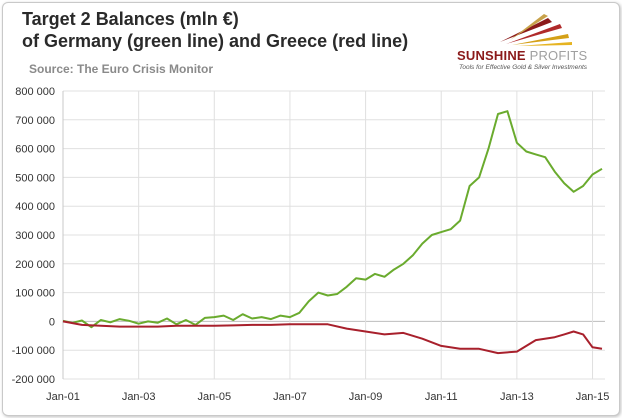  Describe the element at coordinates (517, 397) in the screenshot. I see `x-tick-label: Jan-13` at that location.